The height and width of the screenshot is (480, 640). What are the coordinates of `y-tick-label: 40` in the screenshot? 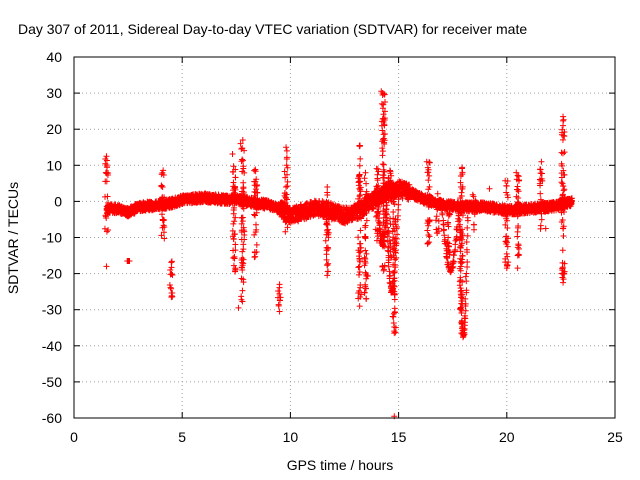 It's located at (54, 57).